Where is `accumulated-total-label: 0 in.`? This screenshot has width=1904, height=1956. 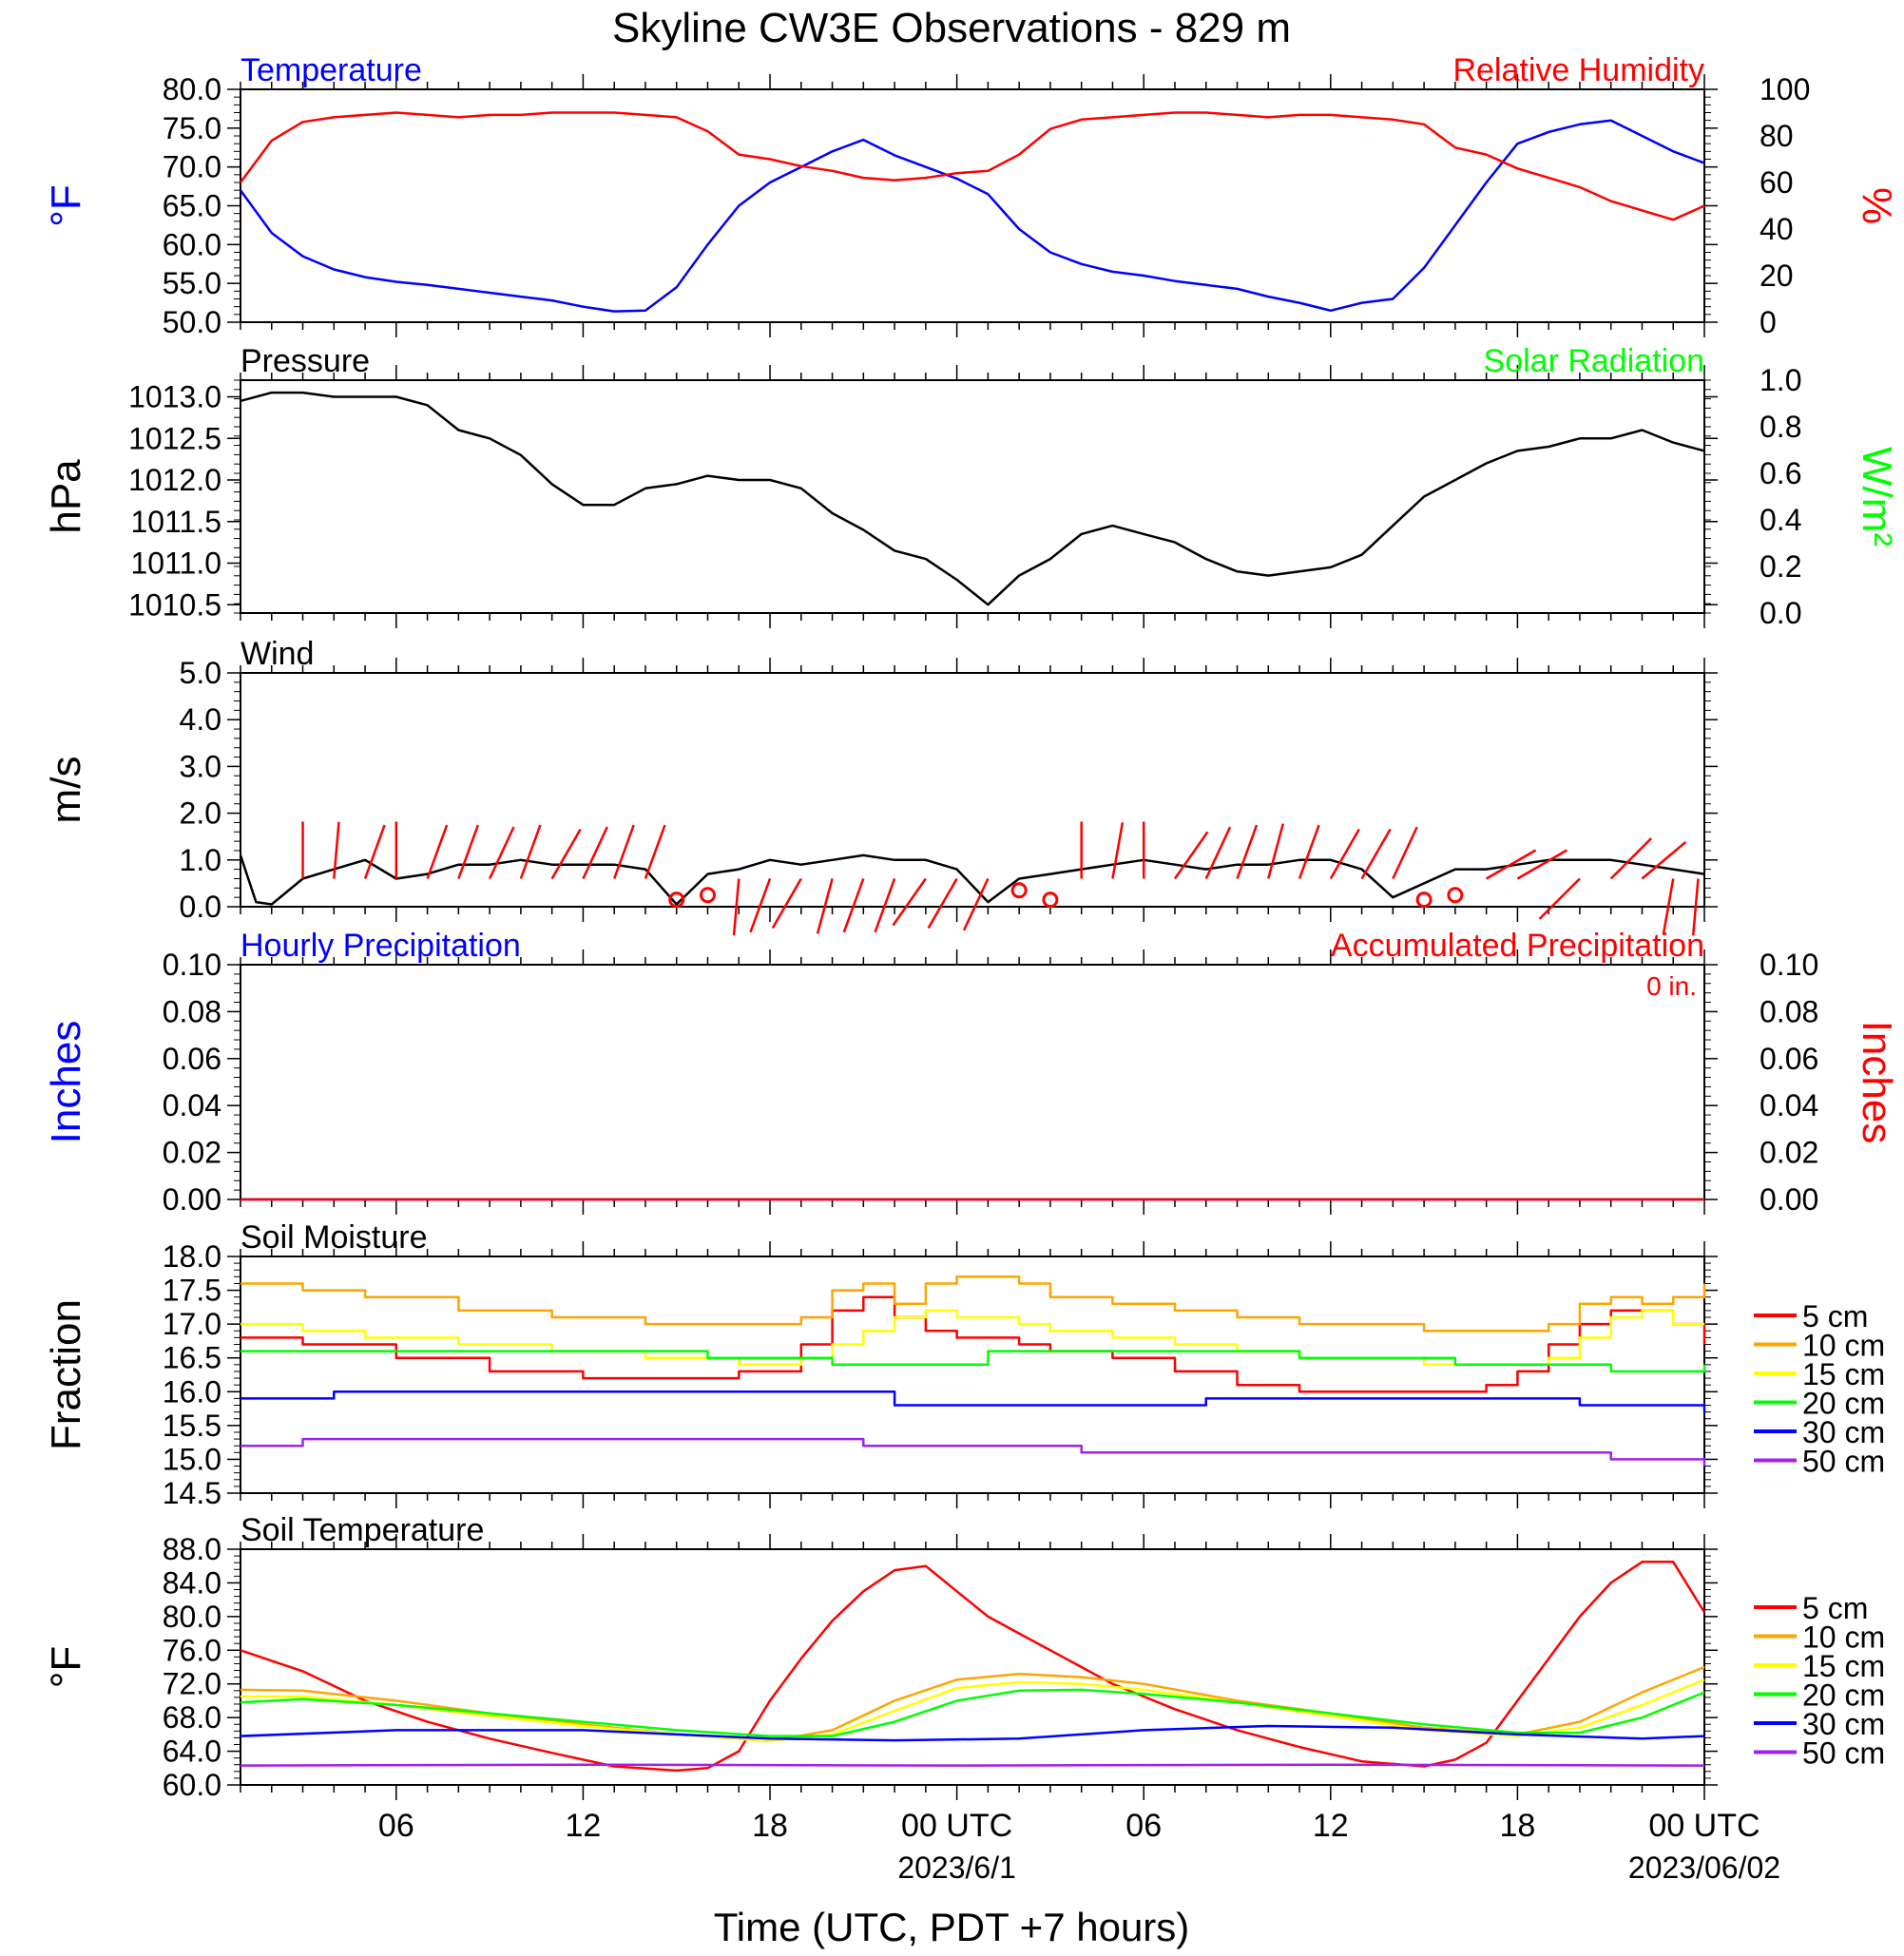
accumulated-total-label: 0 in. is located at coordinates (1671, 986).